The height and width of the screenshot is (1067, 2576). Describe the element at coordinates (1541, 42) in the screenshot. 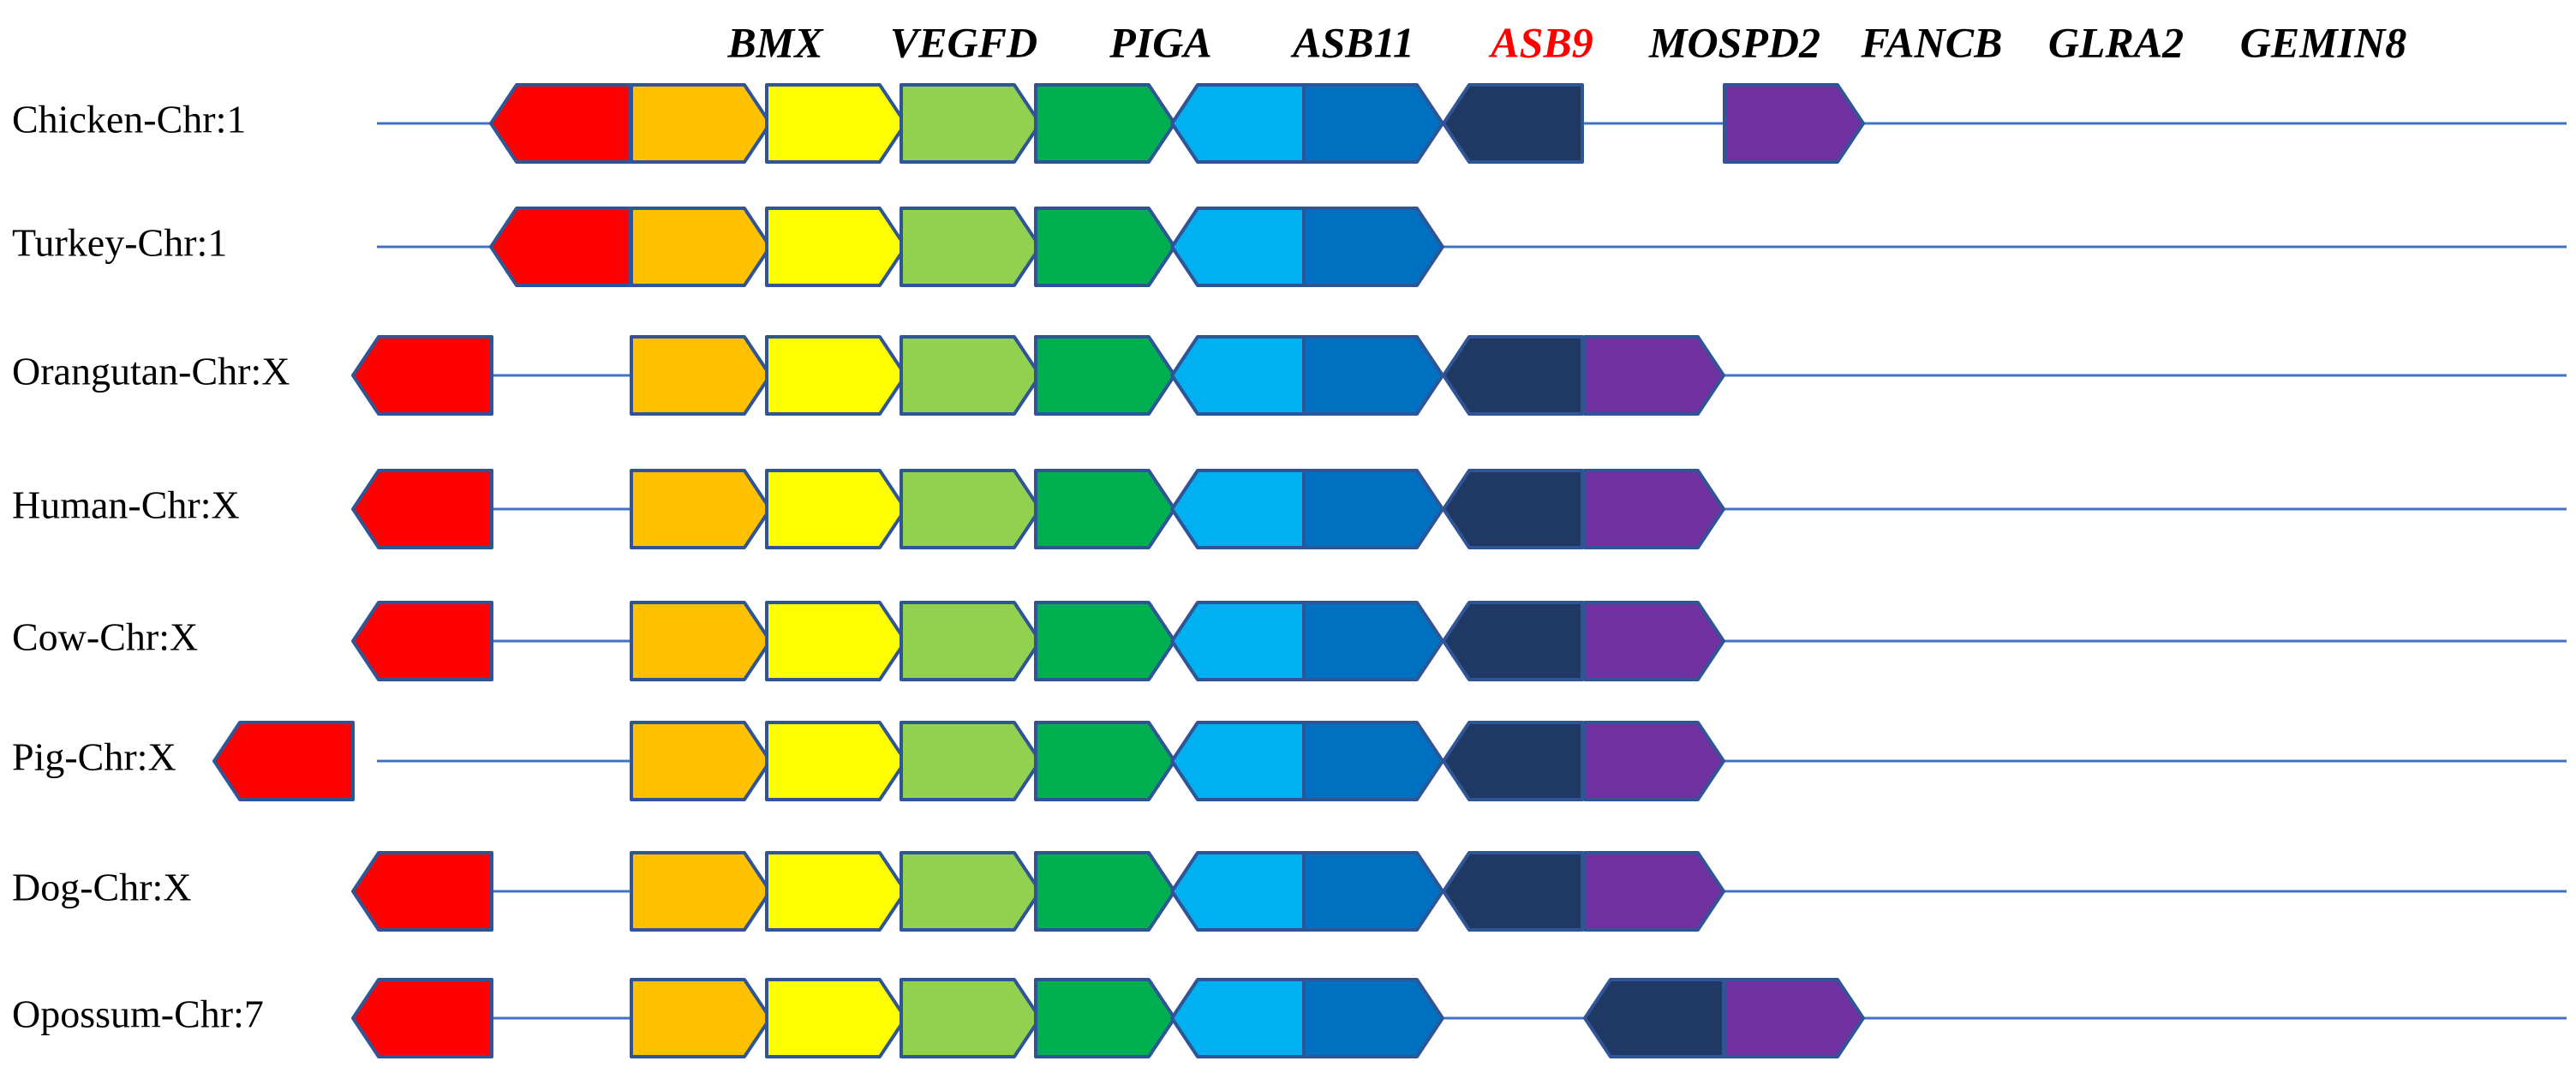

I see `gene-header-asb9: ASB9` at that location.